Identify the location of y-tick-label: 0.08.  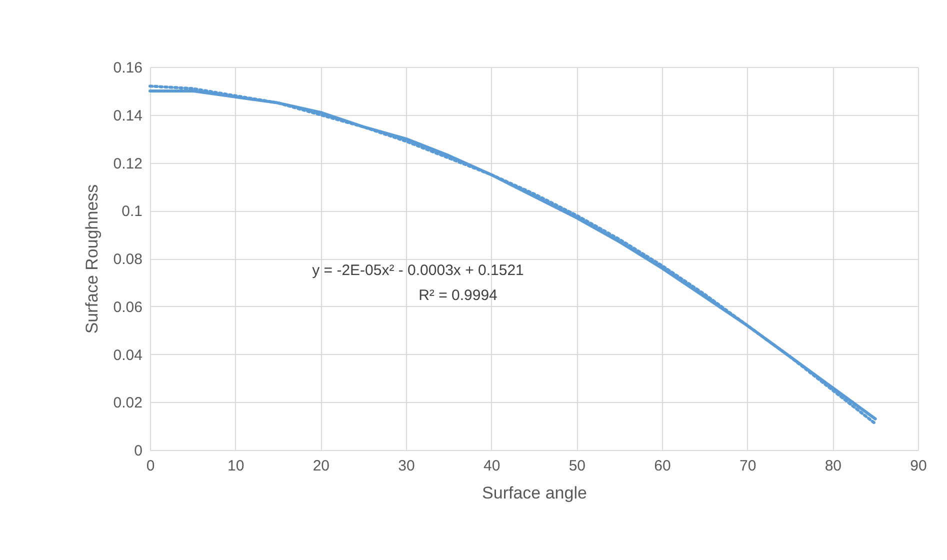
(127, 259).